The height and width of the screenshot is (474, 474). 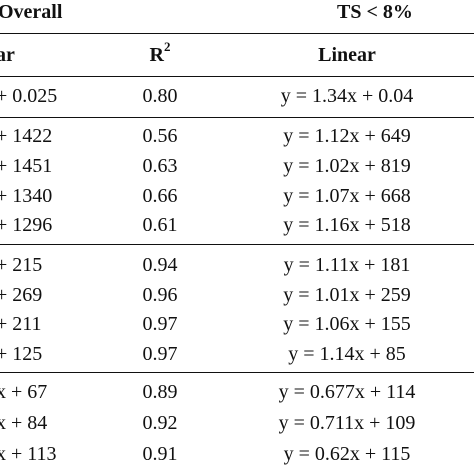 I want to click on table-cell-left: + 1422, so click(x=26, y=136).